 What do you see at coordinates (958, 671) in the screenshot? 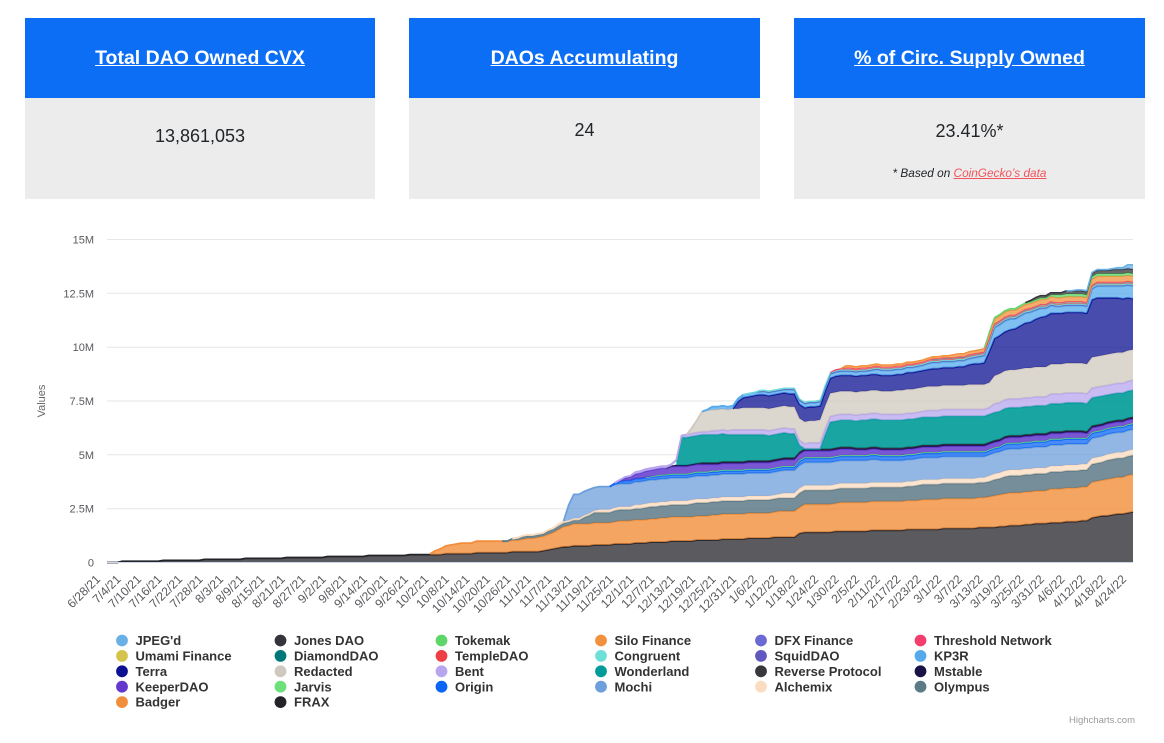
I see `svg-text: Mstable` at bounding box center [958, 671].